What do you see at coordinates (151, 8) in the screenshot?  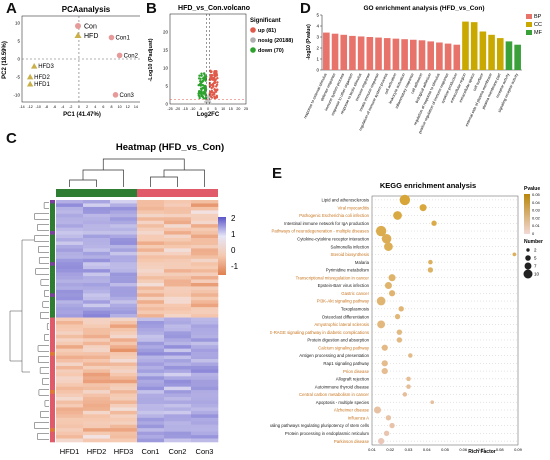 I see `panel-label-b: B` at bounding box center [151, 8].